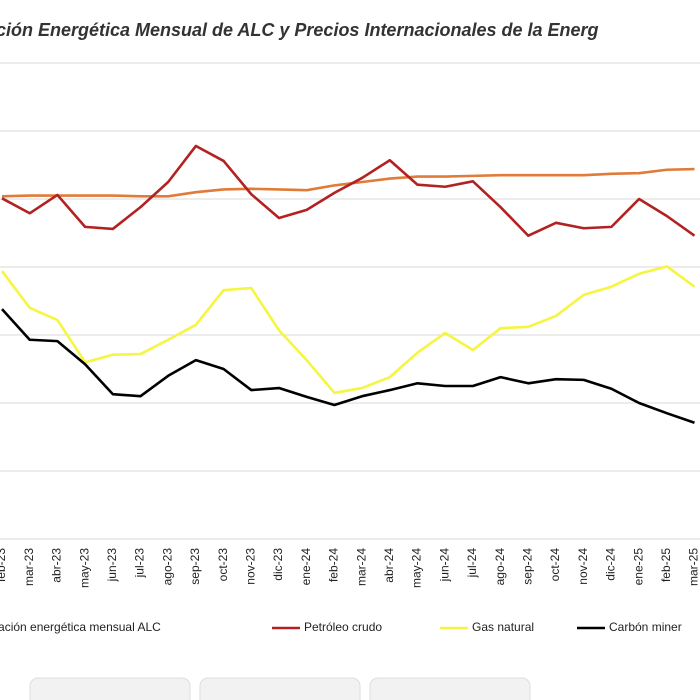 The image size is (700, 700). Describe the element at coordinates (472, 563) in the screenshot. I see `x-tick-label: jul-24` at that location.